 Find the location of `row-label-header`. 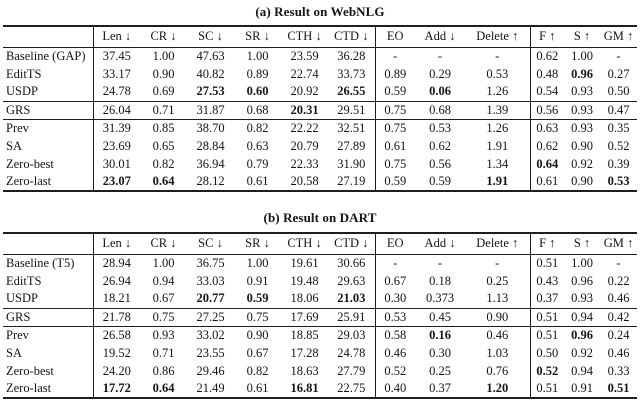

row-label-header is located at coordinates (48, 36).